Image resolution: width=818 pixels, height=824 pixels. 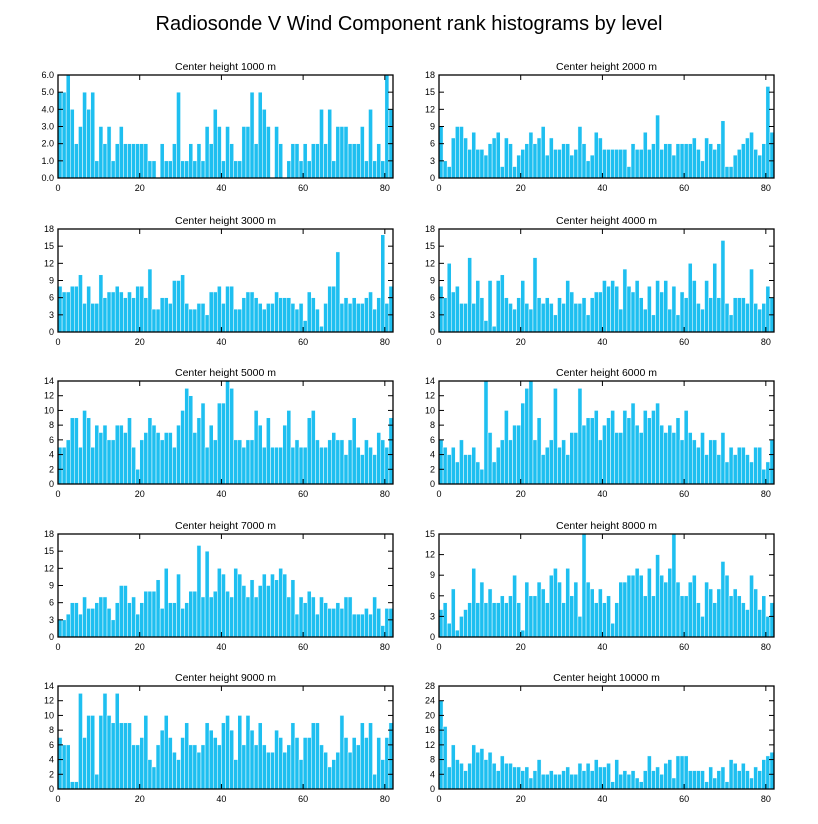 I want to click on y-tick-label: 9, so click(x=432, y=281).